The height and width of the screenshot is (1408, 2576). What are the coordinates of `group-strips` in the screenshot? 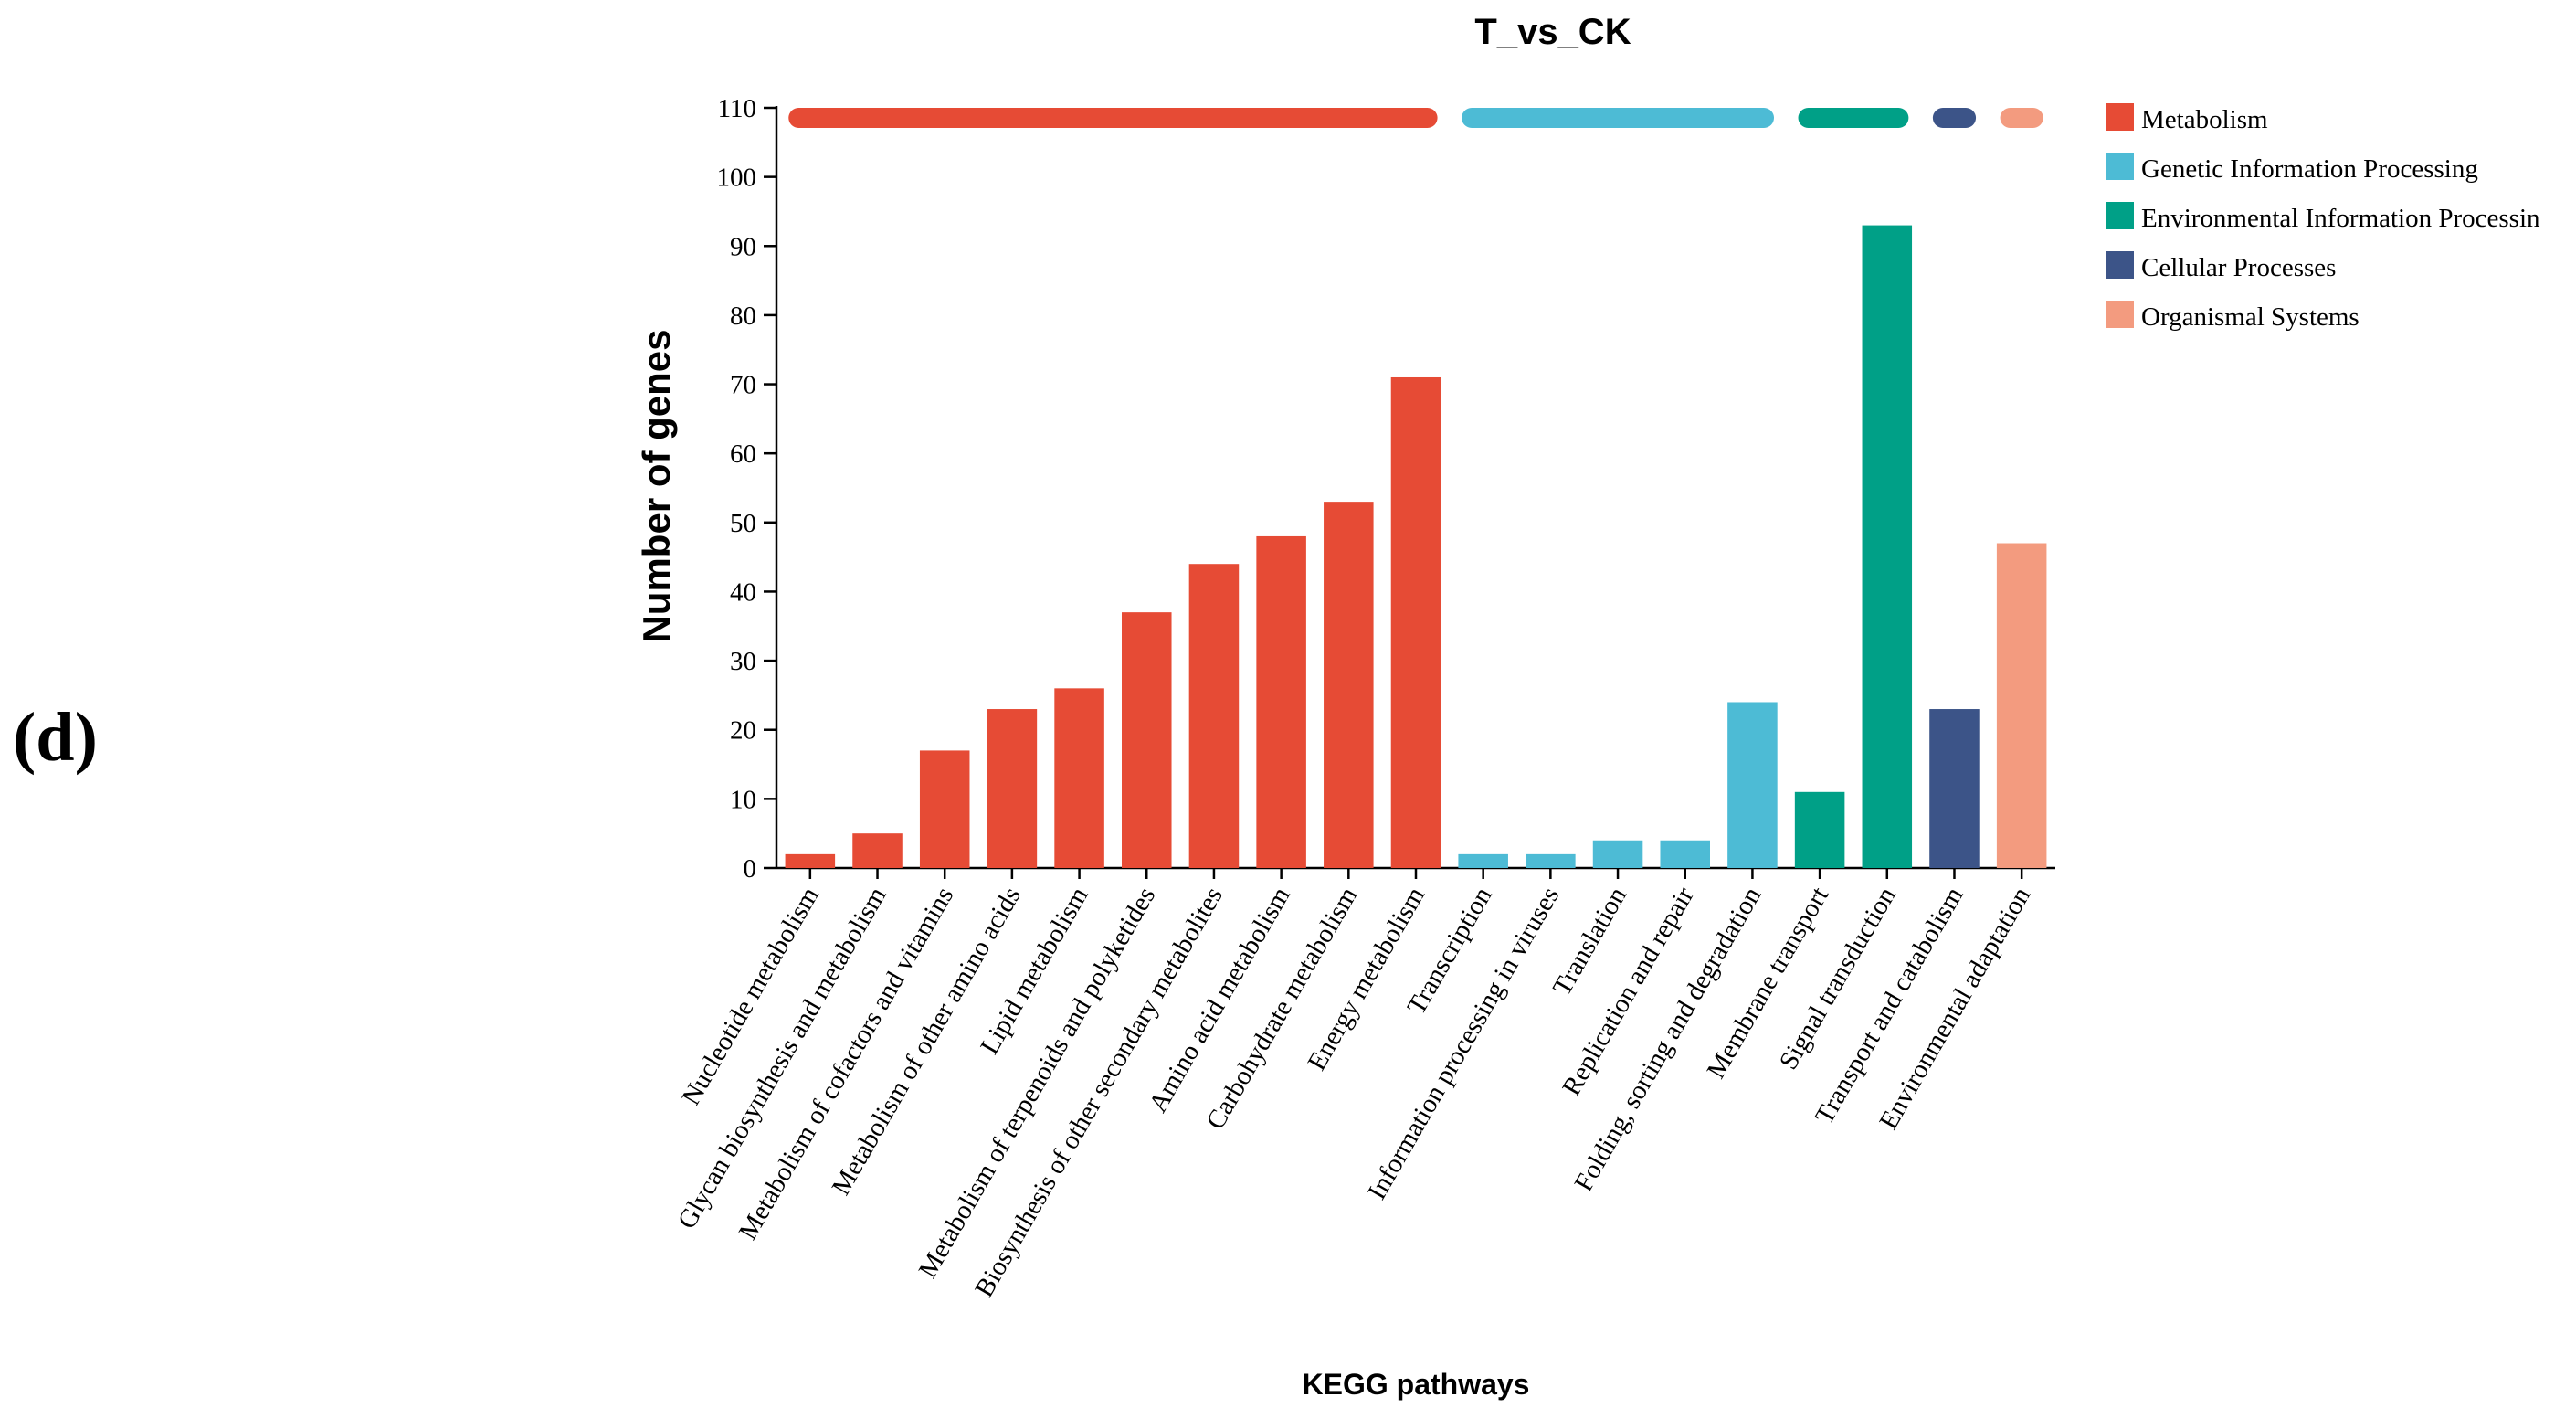 It's located at (1415, 118).